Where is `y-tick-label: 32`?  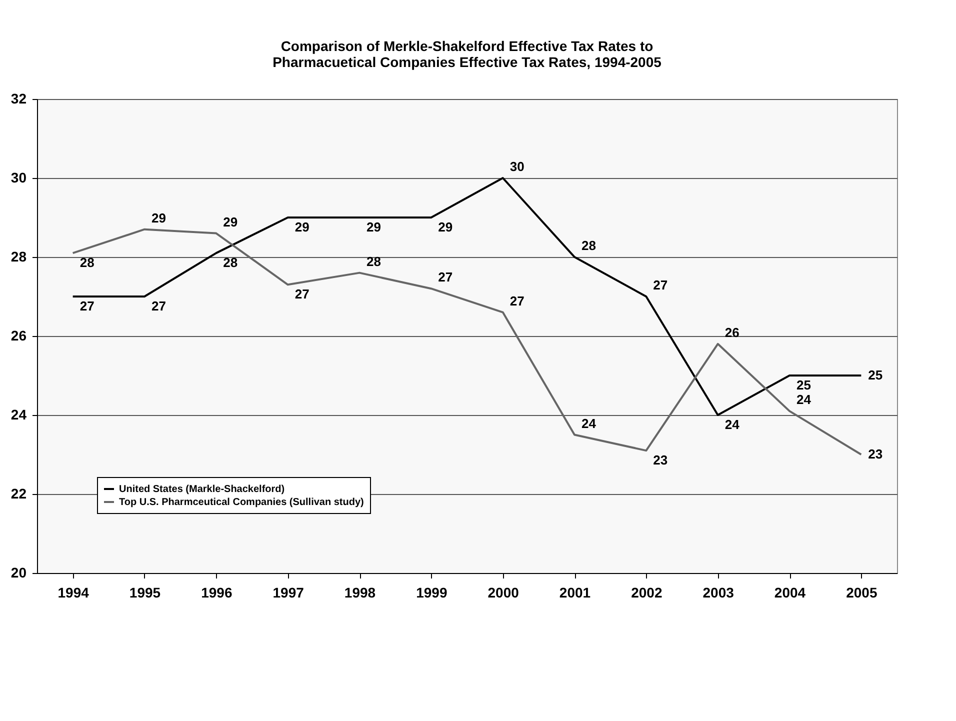
y-tick-label: 32 is located at coordinates (18, 98).